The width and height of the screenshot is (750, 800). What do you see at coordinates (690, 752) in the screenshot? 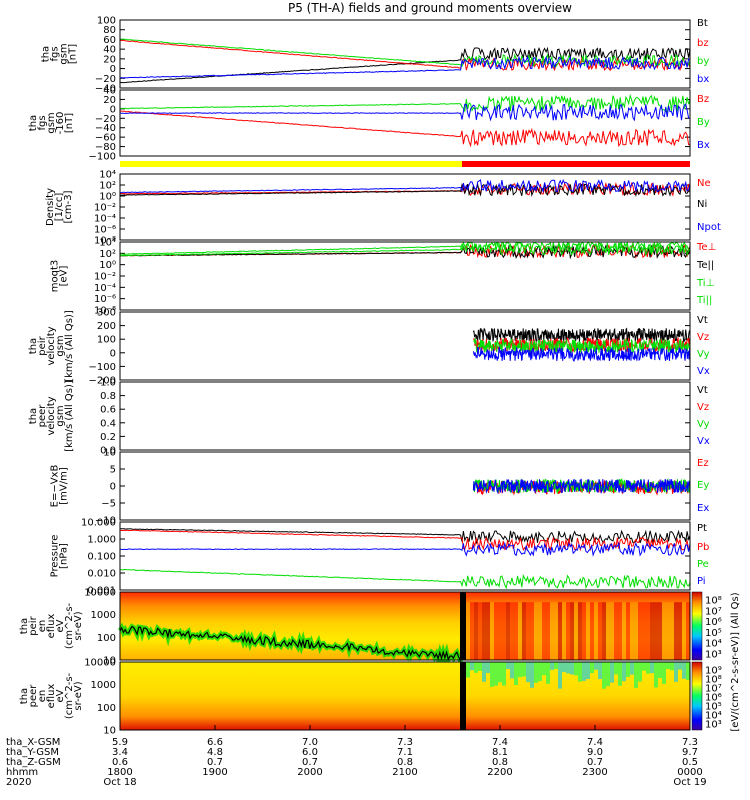
I see `ephemeris-value: 9.7` at bounding box center [690, 752].